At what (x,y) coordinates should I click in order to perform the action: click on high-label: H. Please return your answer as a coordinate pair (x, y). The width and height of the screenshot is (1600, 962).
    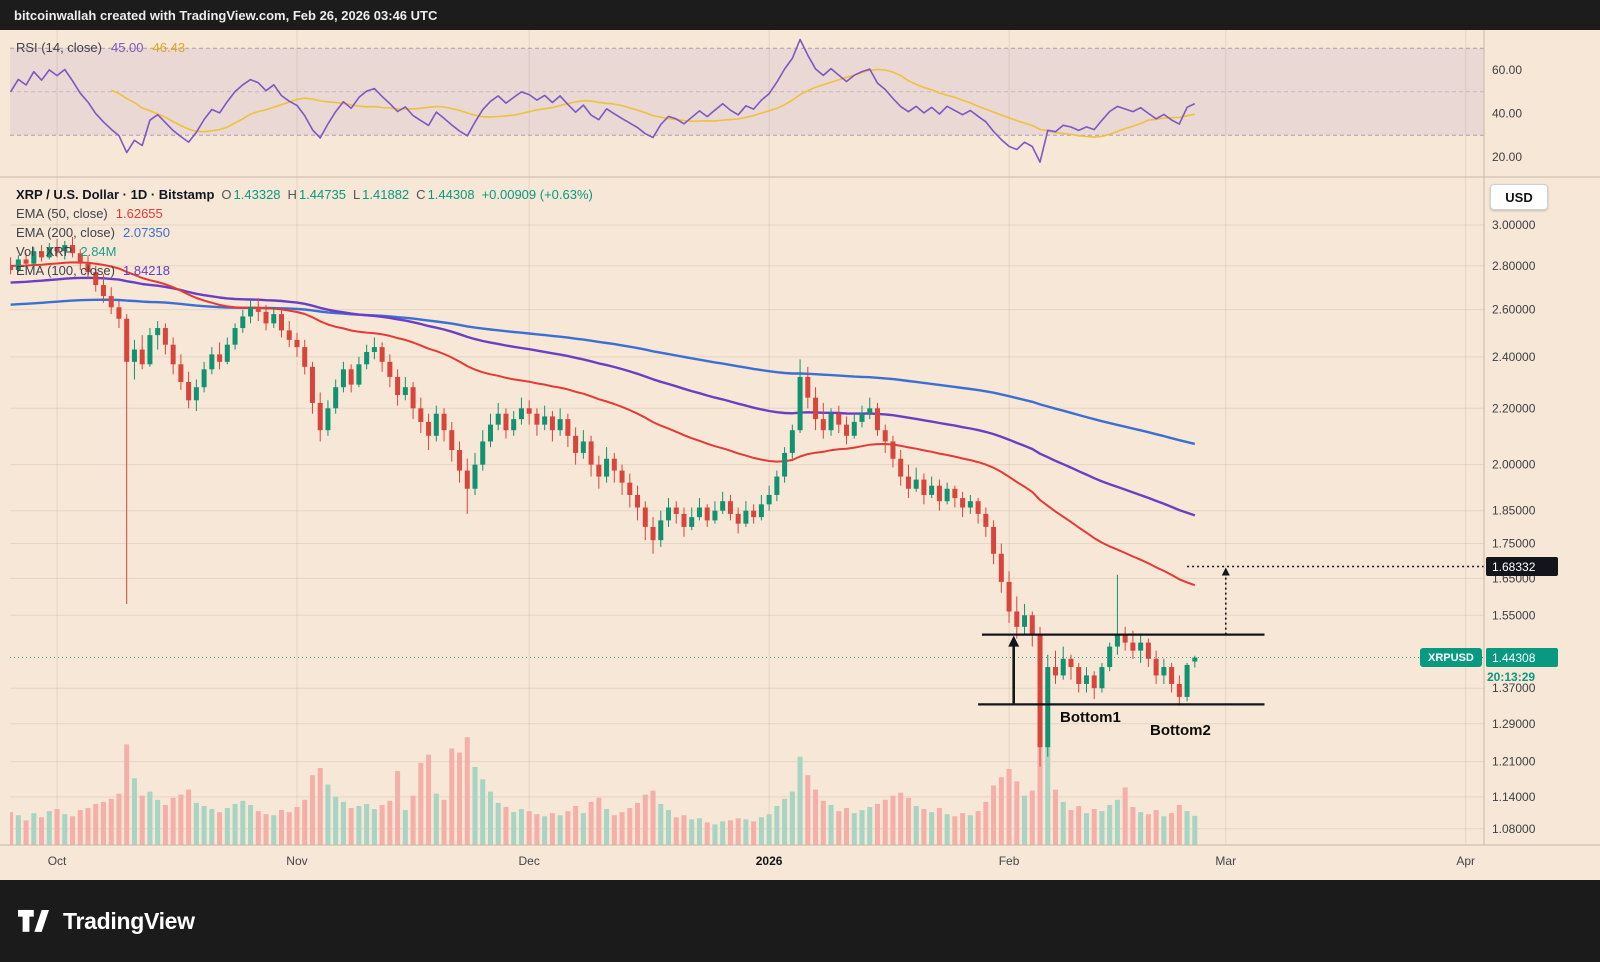
    Looking at the image, I should click on (292, 194).